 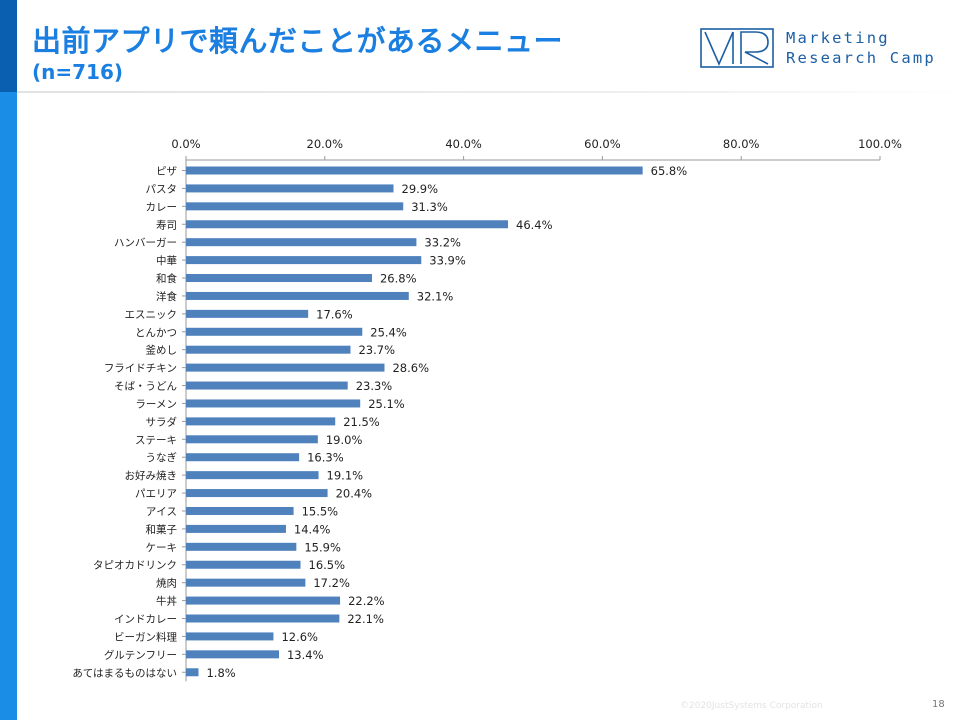 I want to click on category-label: お好み焼き, so click(x=151, y=476).